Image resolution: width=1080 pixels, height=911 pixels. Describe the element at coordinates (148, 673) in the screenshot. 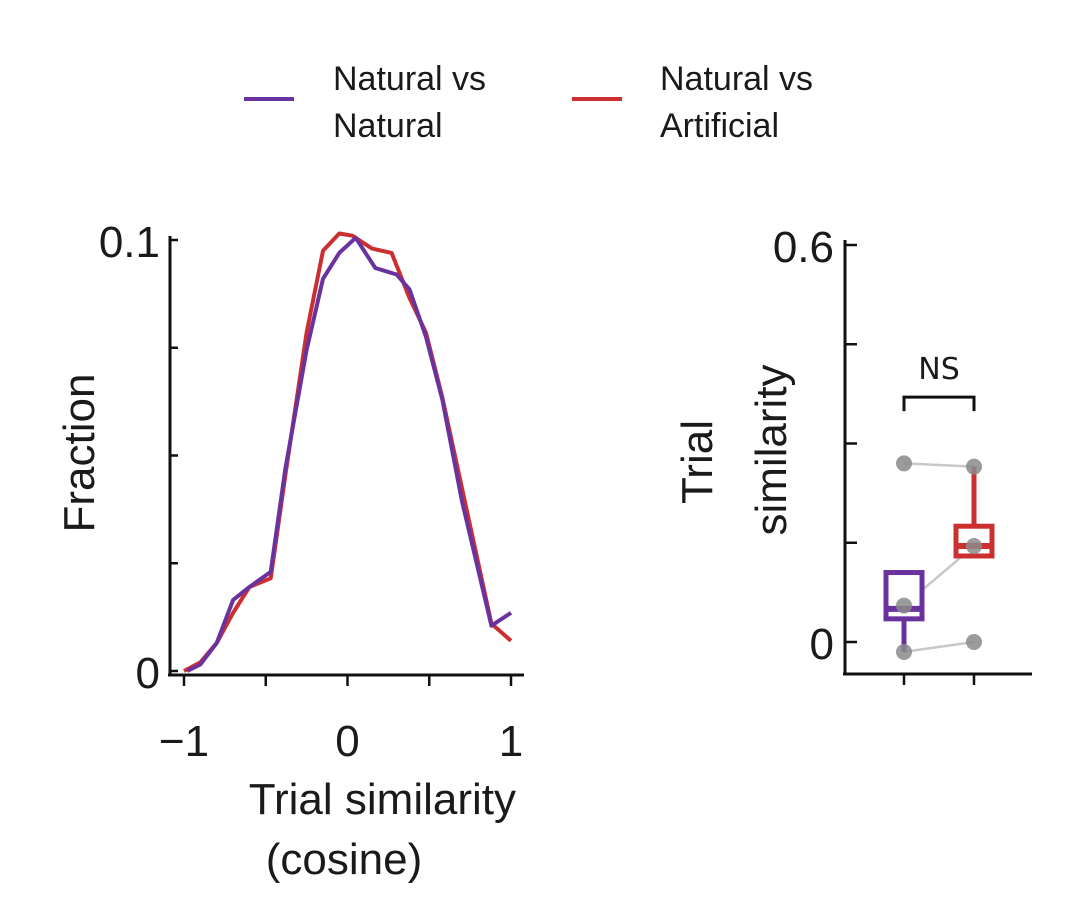

I see `left-y-tick-label-0: 0` at that location.